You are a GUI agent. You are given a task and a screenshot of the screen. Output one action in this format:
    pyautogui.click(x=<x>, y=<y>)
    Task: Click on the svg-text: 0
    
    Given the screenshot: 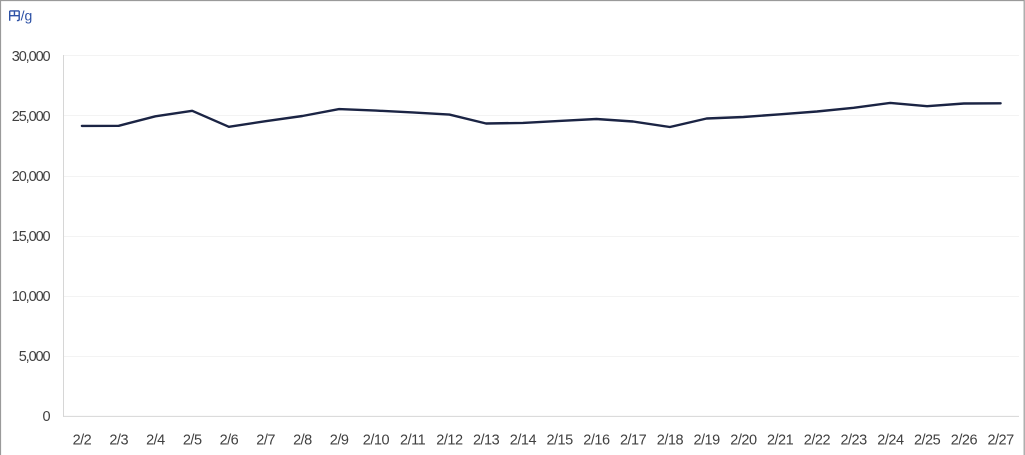 What is the action you would take?
    pyautogui.click(x=47, y=417)
    